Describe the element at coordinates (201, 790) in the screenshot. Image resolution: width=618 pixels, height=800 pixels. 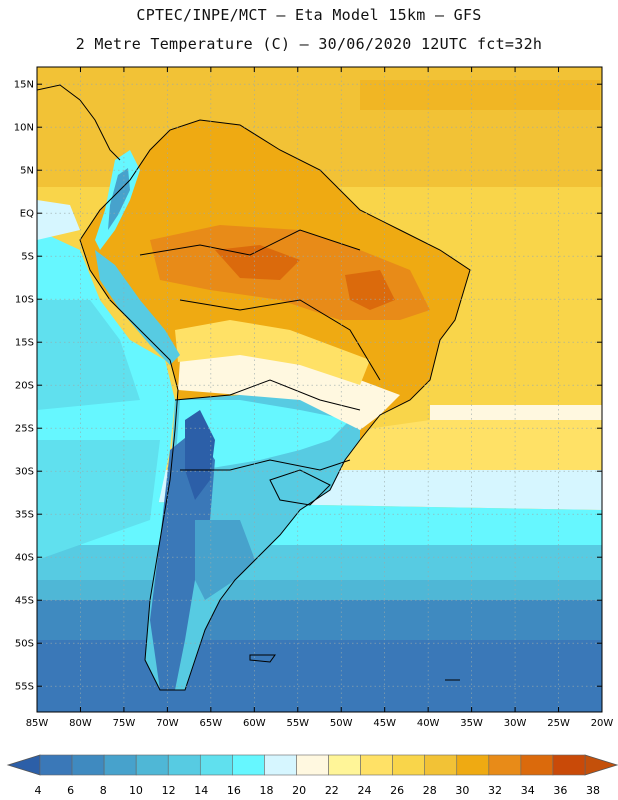
I see `colorbar-label: 14` at that location.